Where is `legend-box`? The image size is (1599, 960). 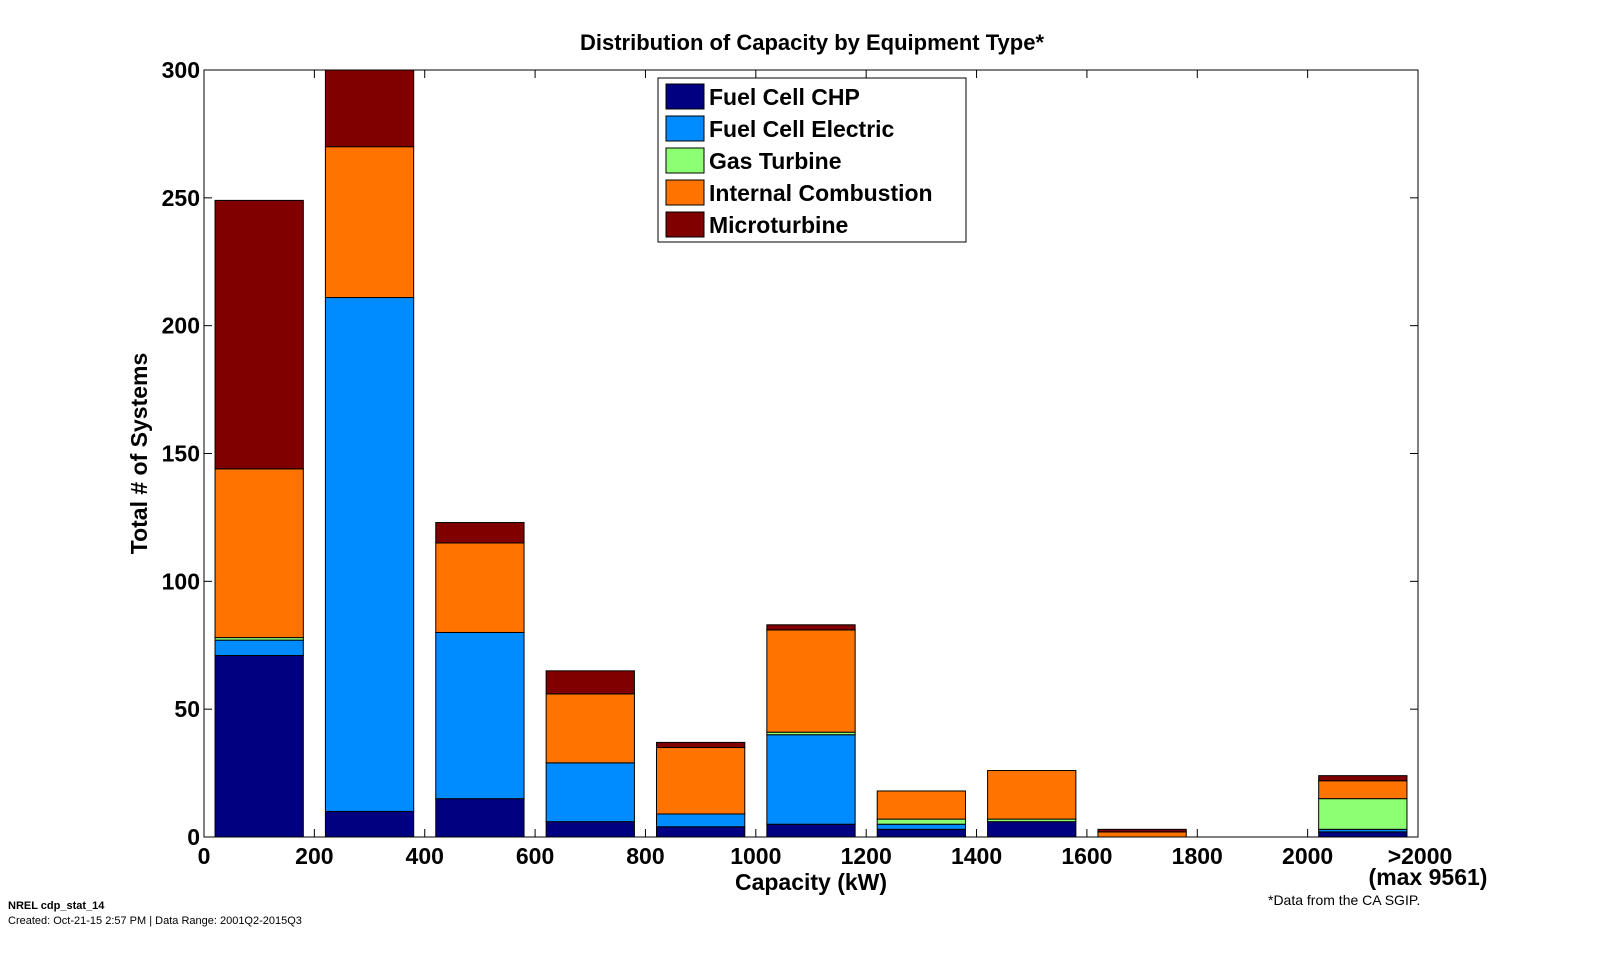
legend-box is located at coordinates (812, 160).